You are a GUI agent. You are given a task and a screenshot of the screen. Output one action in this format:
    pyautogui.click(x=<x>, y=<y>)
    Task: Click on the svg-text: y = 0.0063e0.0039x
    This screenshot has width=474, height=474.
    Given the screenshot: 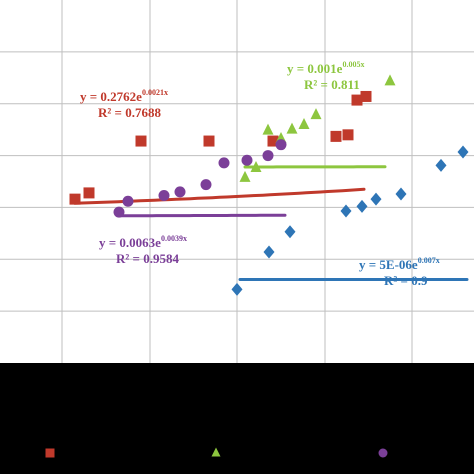 What is the action you would take?
    pyautogui.click(x=143, y=242)
    